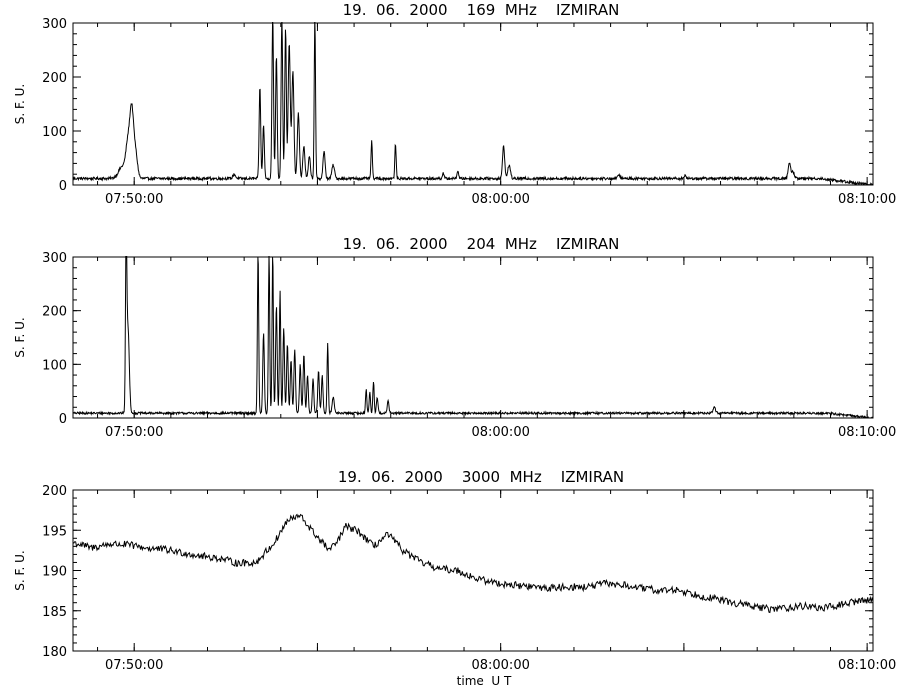  I want to click on series-line, so click(473, 563).